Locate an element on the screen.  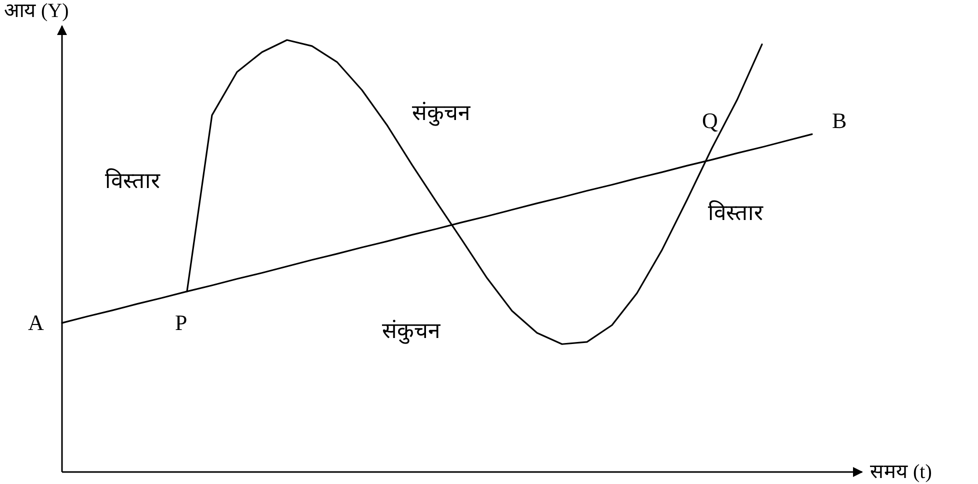
y-axis-title: आय (Y) is located at coordinates (36, 11).